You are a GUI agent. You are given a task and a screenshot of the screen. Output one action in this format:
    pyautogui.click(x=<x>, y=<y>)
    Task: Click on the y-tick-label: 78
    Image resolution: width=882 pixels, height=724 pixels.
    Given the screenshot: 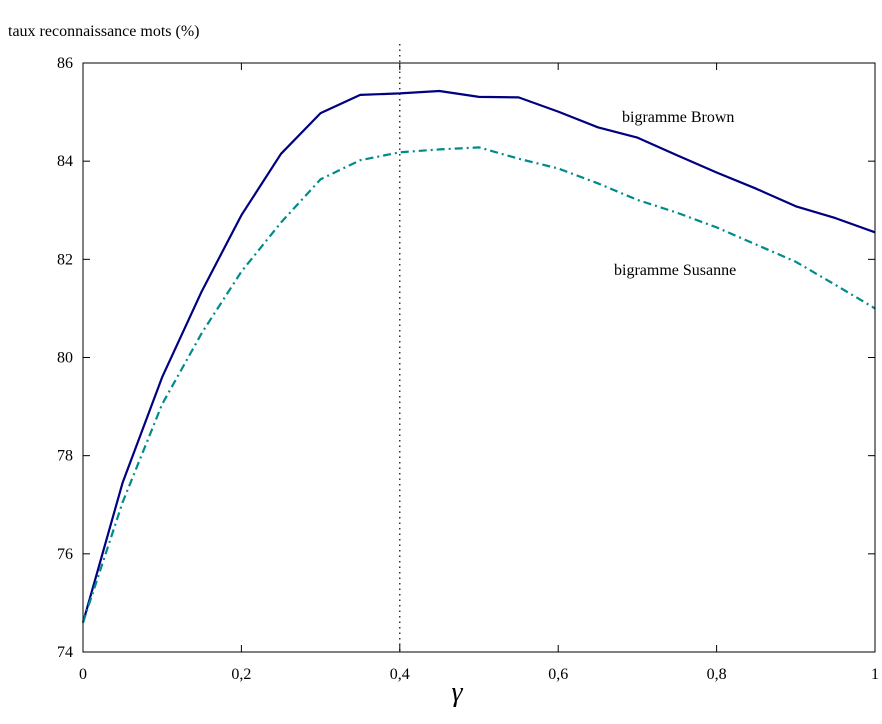 What is the action you would take?
    pyautogui.click(x=65, y=456)
    